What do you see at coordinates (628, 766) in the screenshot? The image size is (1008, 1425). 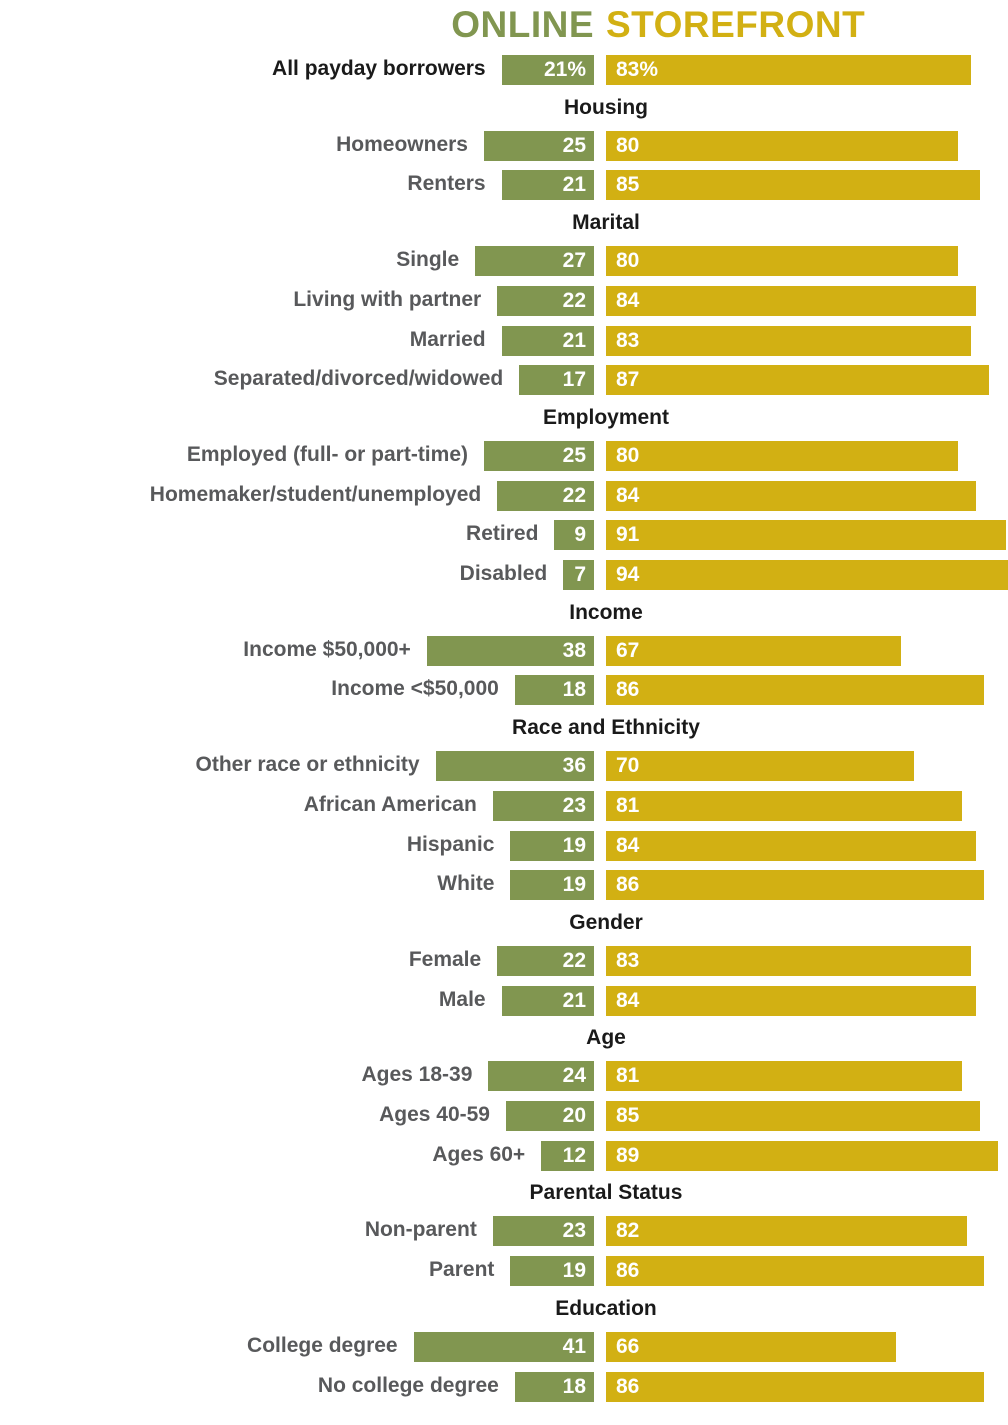 I see `storefront-value: 70` at bounding box center [628, 766].